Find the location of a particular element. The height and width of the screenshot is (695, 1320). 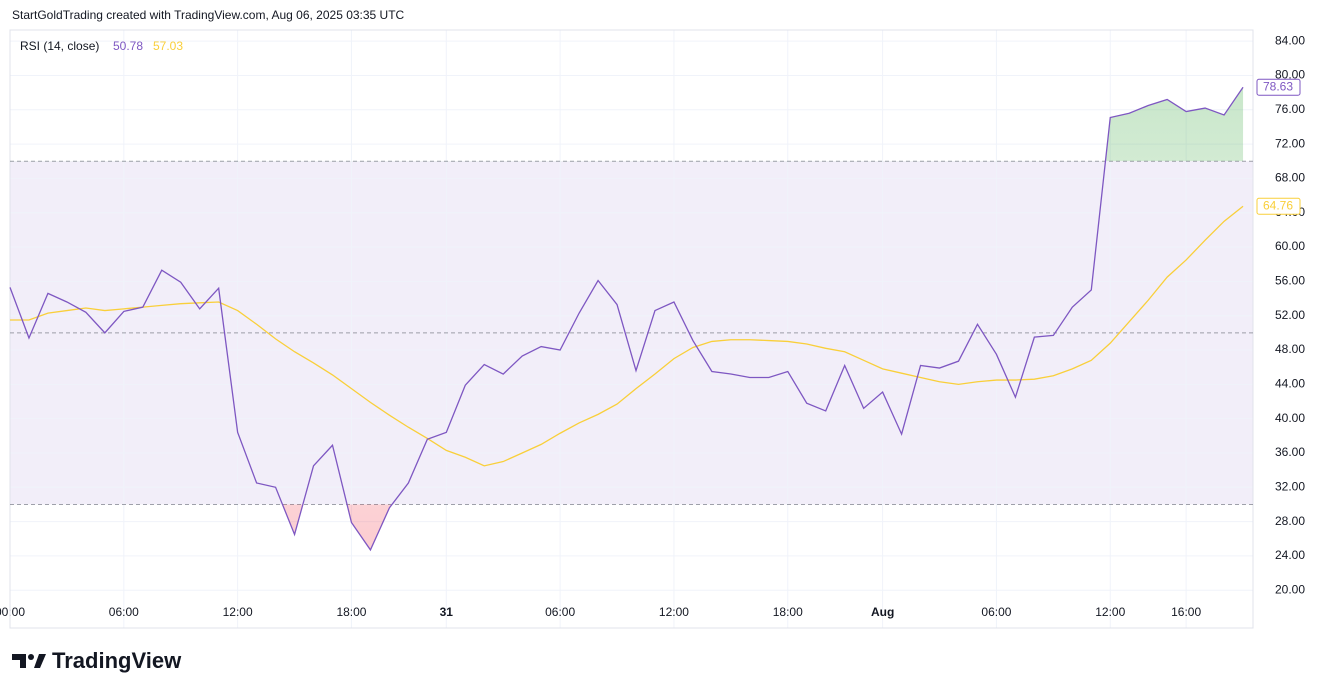

legend-name: RSI (14, close) is located at coordinates (59, 46).